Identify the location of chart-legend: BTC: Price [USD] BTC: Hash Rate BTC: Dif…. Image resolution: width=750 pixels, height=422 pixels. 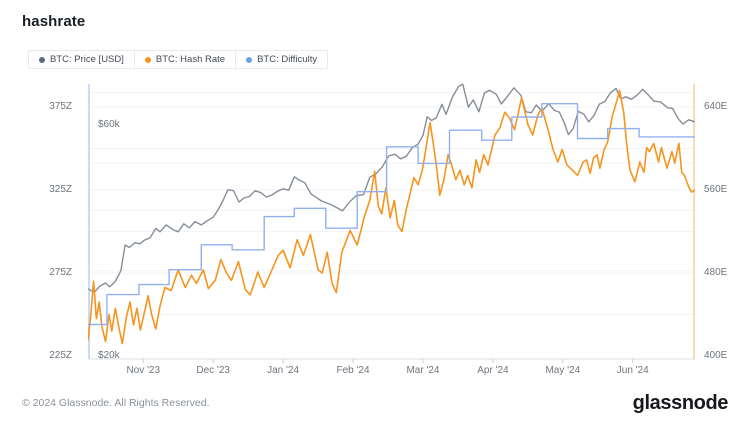
(178, 59).